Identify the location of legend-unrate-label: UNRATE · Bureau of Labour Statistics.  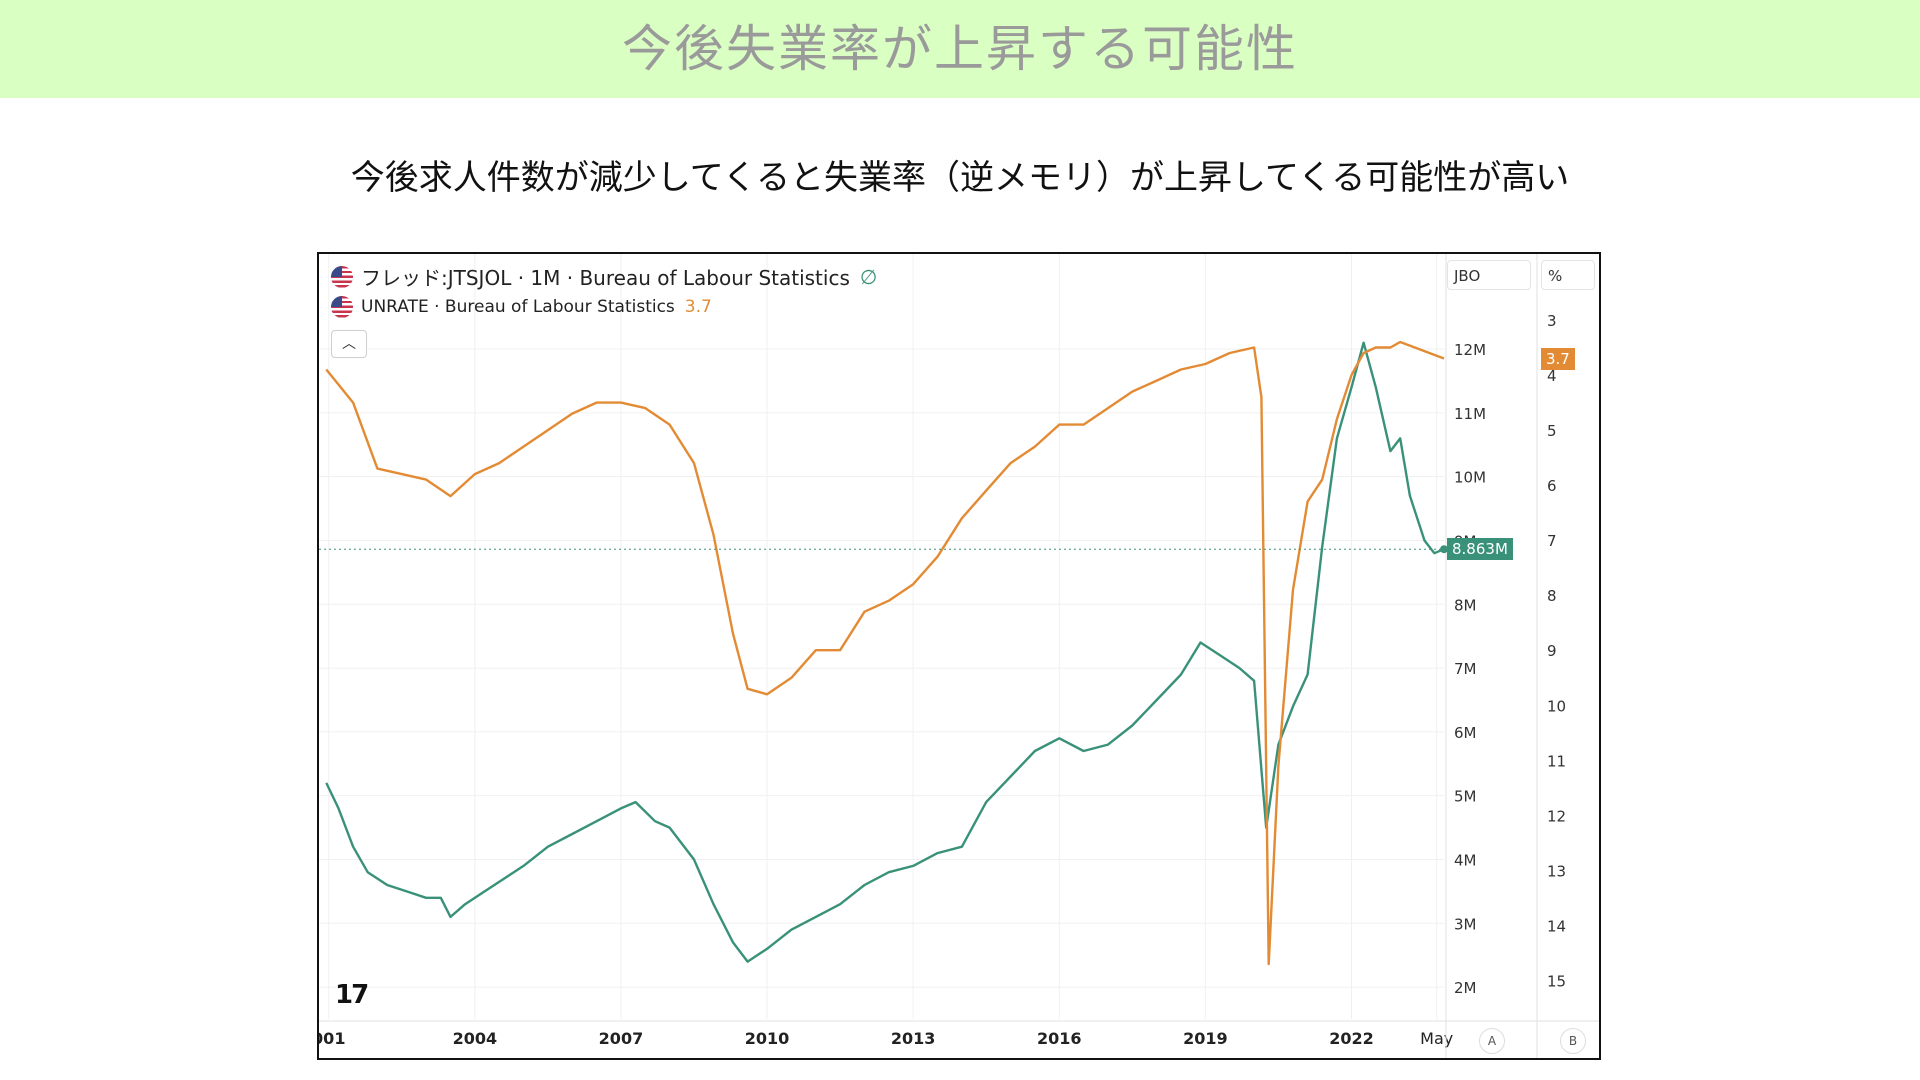
(518, 307).